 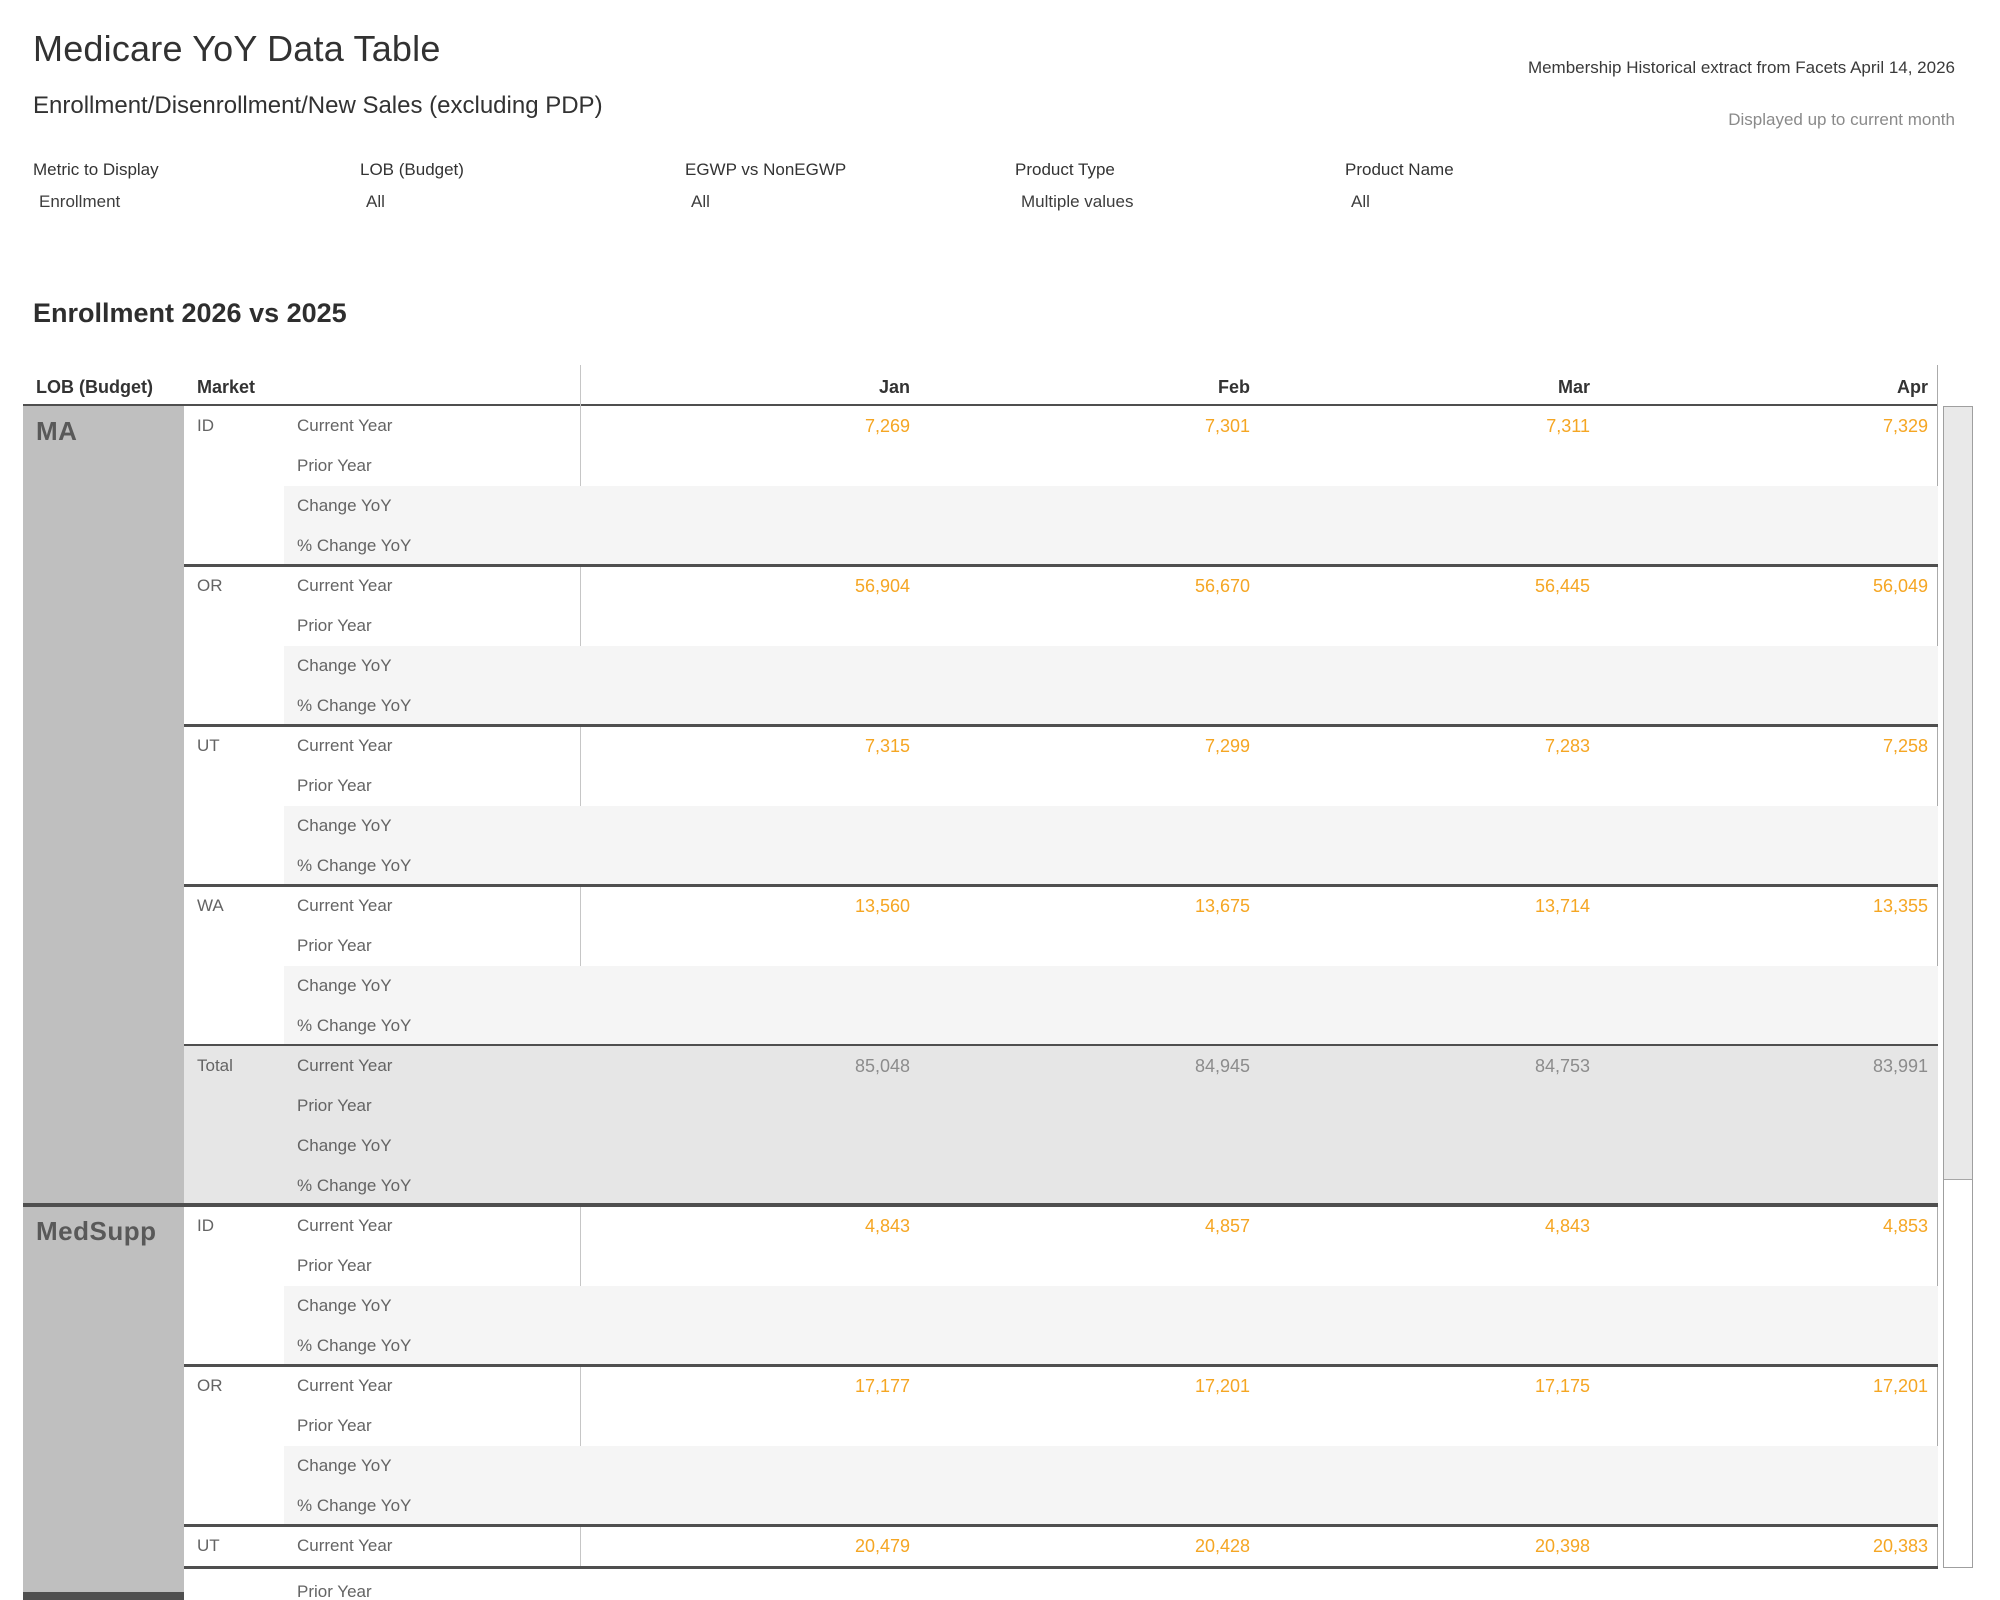 I want to click on value-cell: 20,383, so click(x=1900, y=1546).